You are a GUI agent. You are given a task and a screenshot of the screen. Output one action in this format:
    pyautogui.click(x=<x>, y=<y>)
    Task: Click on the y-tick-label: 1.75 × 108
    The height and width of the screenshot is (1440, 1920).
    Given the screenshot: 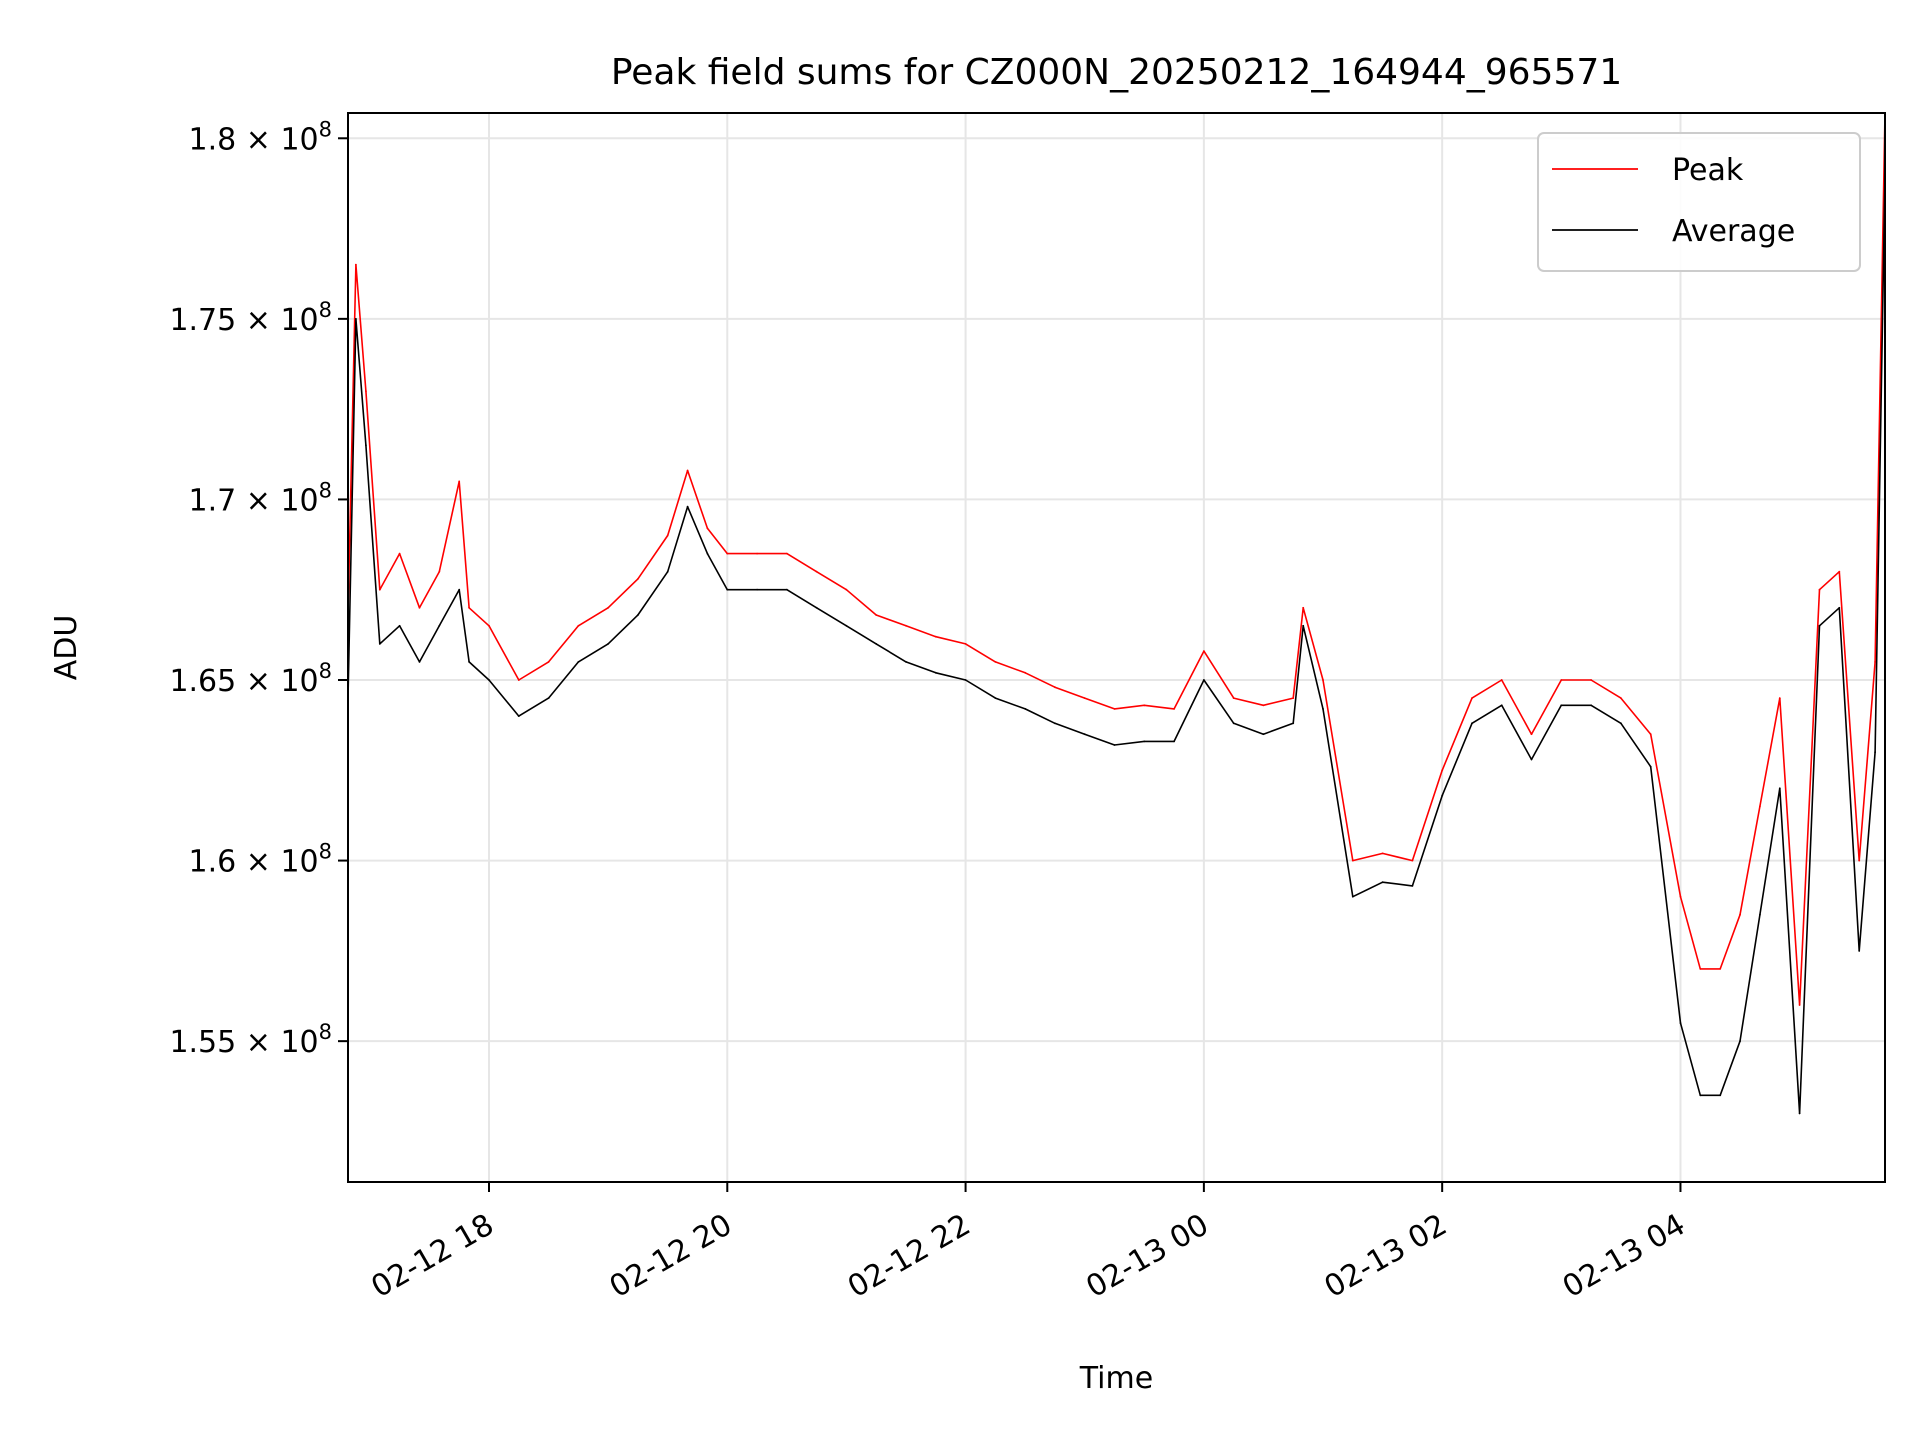 What is the action you would take?
    pyautogui.click(x=250, y=318)
    